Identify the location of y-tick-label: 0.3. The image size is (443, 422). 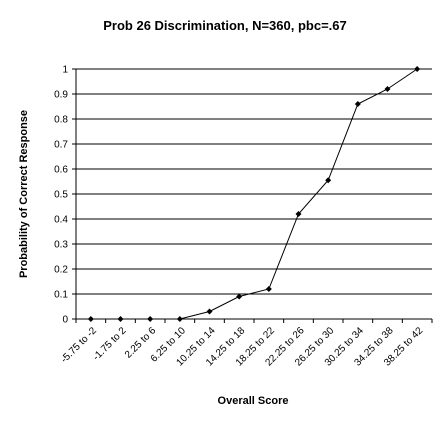
(61, 245).